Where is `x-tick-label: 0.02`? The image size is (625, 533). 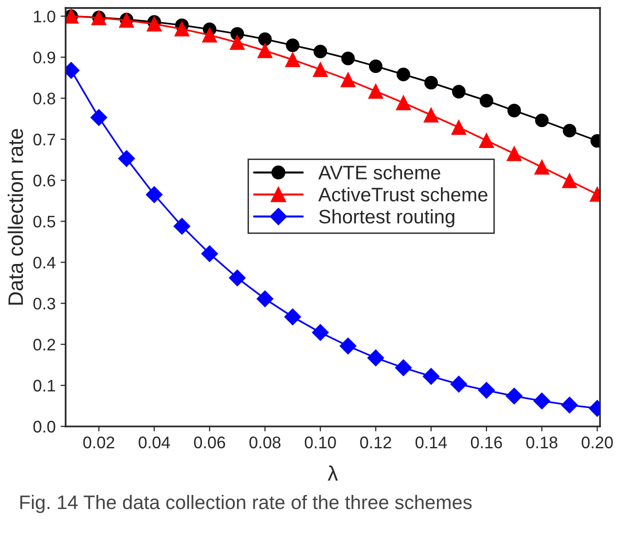
x-tick-label: 0.02 is located at coordinates (98, 442).